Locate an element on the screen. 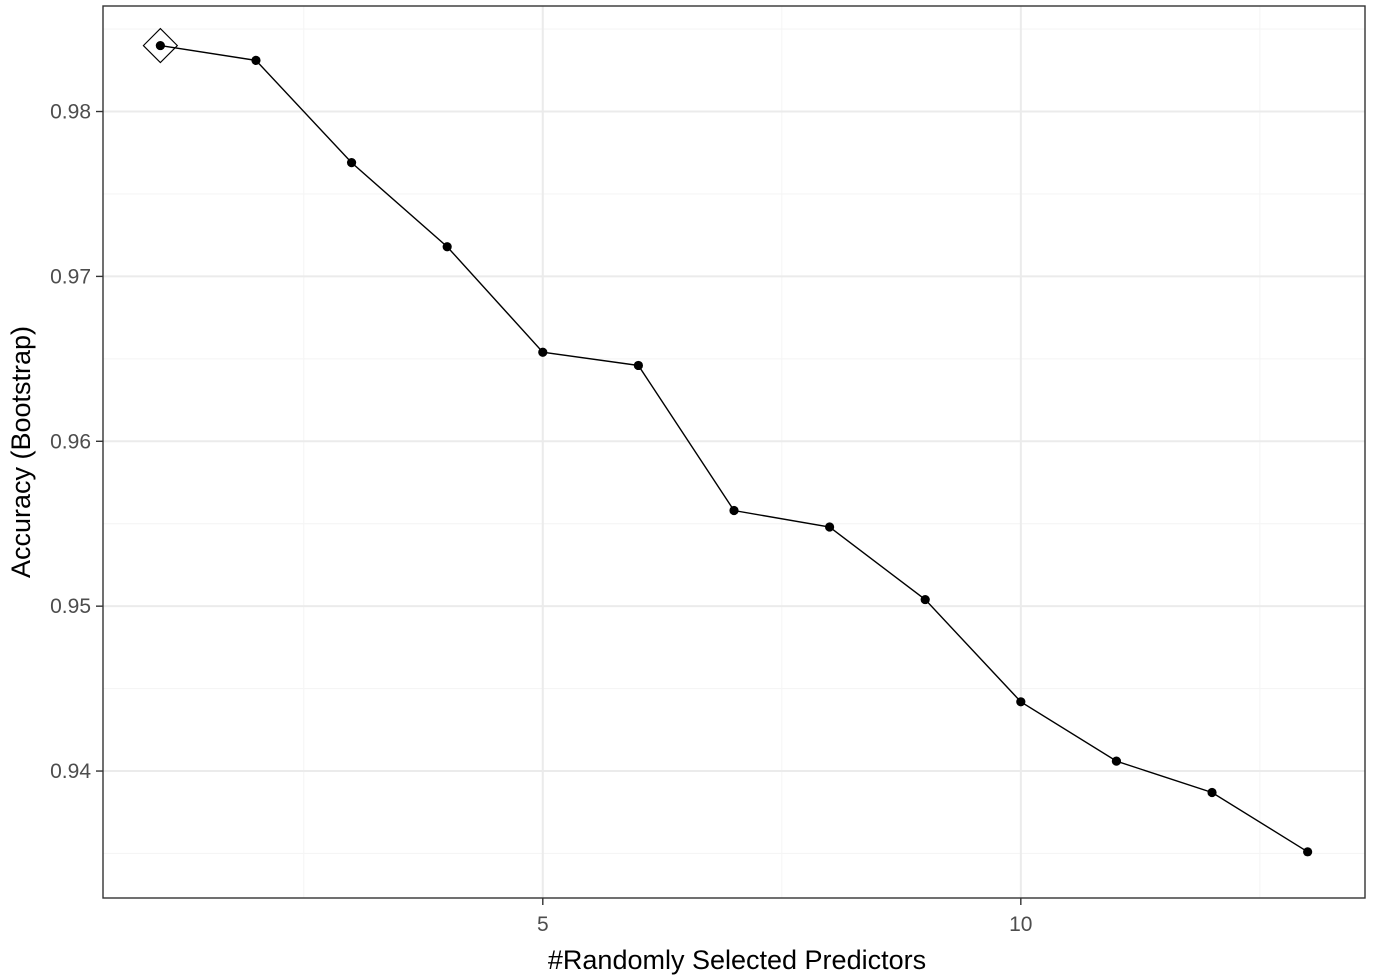 The width and height of the screenshot is (1385, 977). x-tick-label: 5 is located at coordinates (543, 924).